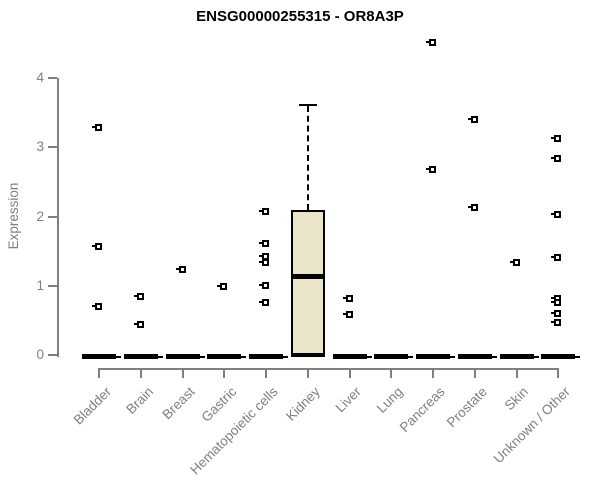 The width and height of the screenshot is (600, 500). What do you see at coordinates (307, 105) in the screenshot?
I see `whisker-cap` at bounding box center [307, 105].